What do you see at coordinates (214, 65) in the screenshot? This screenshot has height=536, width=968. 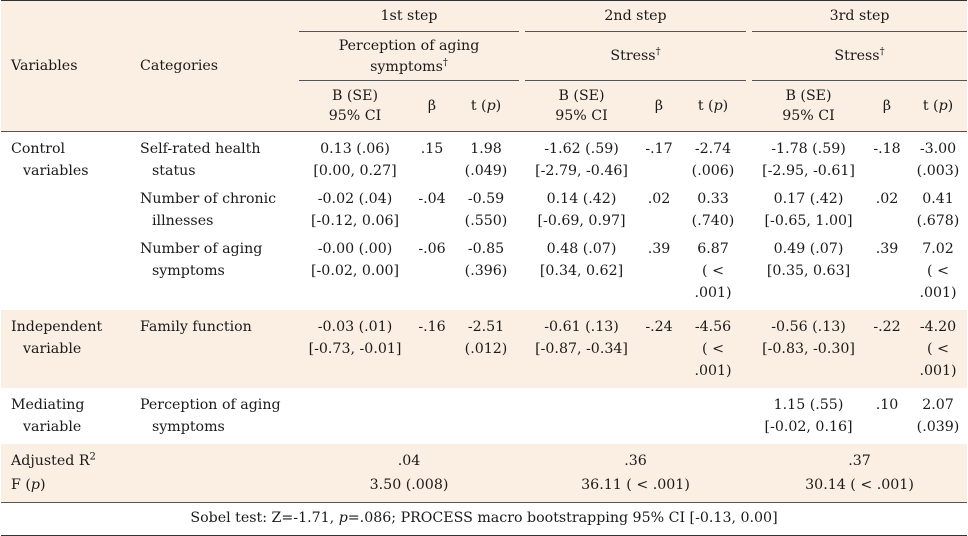 I see `header-categories: Categories` at bounding box center [214, 65].